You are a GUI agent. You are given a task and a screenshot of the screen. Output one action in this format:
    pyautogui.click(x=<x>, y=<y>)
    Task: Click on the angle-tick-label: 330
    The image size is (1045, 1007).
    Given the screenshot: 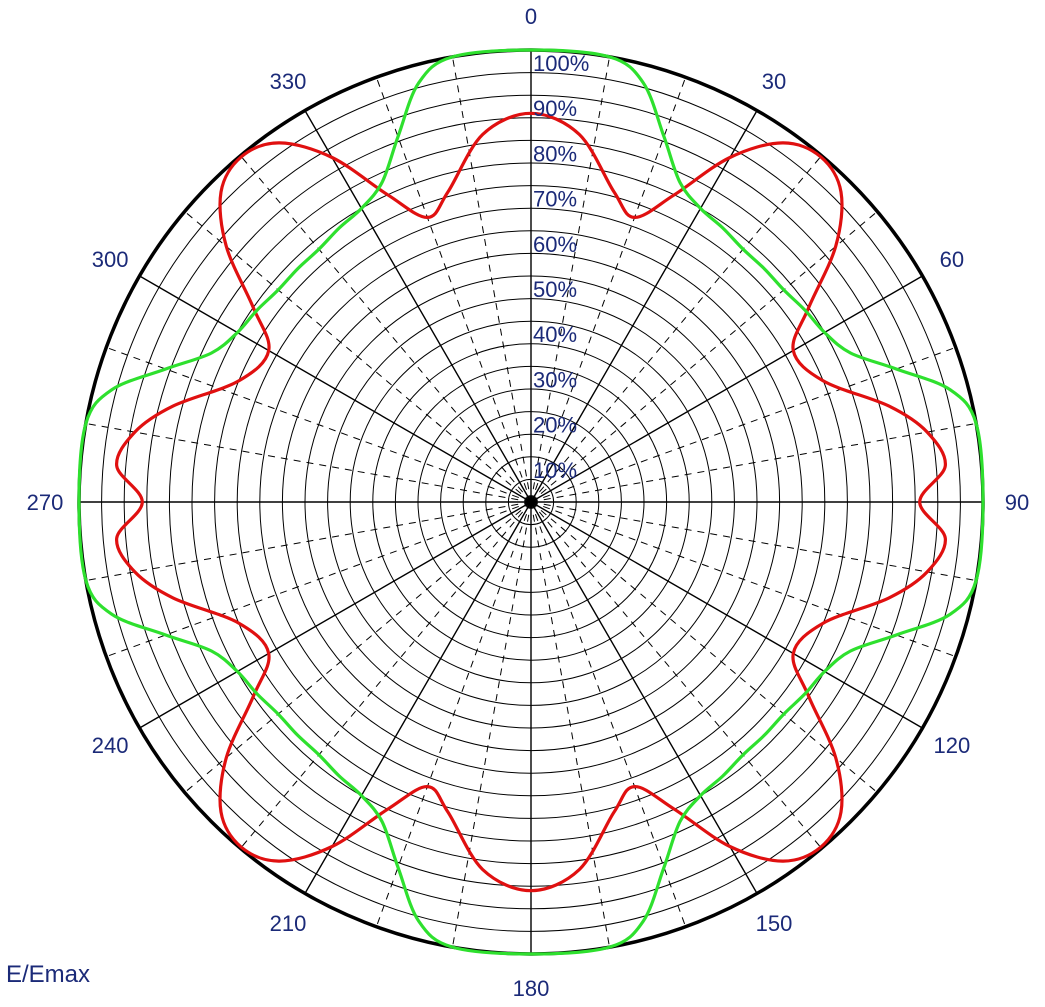 What is the action you would take?
    pyautogui.click(x=288, y=81)
    